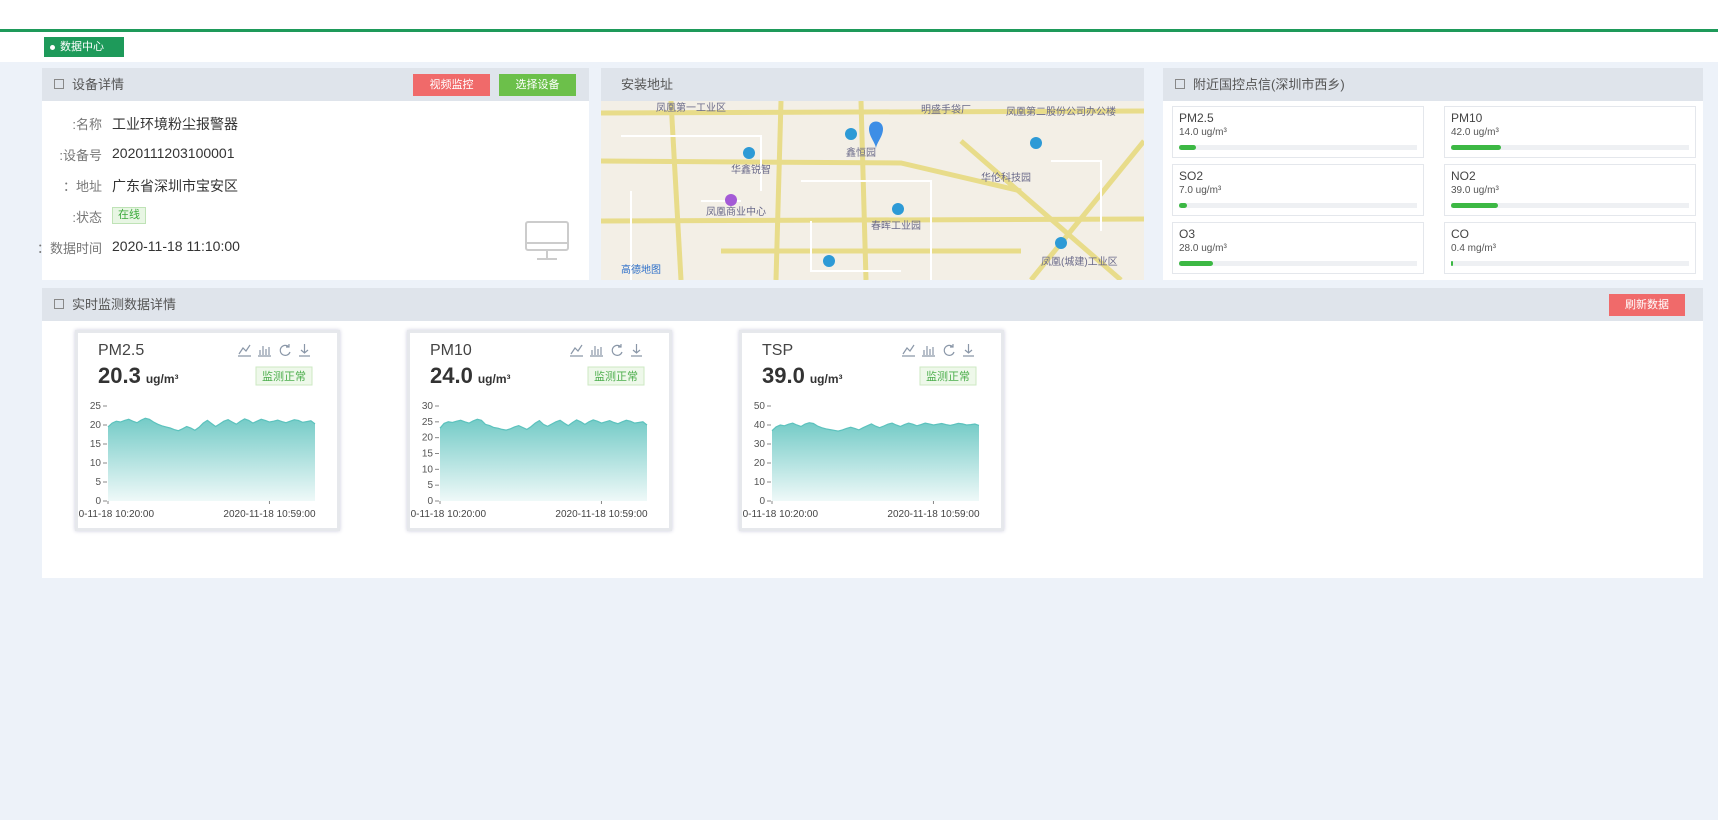 The width and height of the screenshot is (1718, 840). I want to click on map-label: 凤凰第二股份公司办公楼, so click(1061, 111).